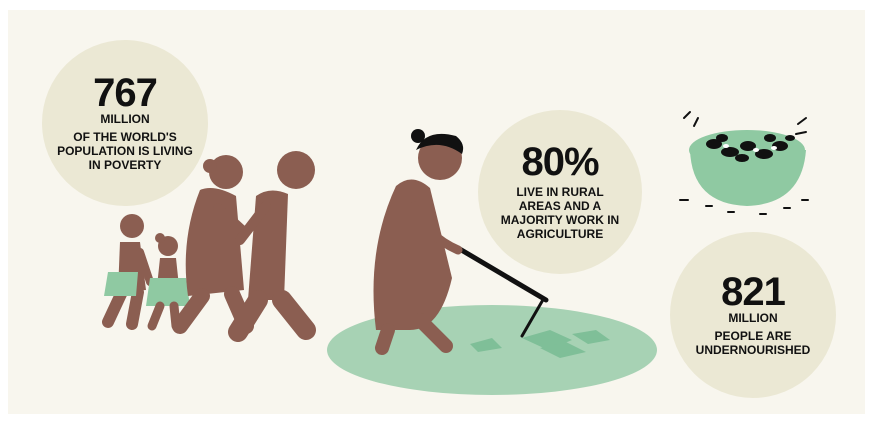  Describe the element at coordinates (560, 162) in the screenshot. I see `rural-value: 80%` at that location.